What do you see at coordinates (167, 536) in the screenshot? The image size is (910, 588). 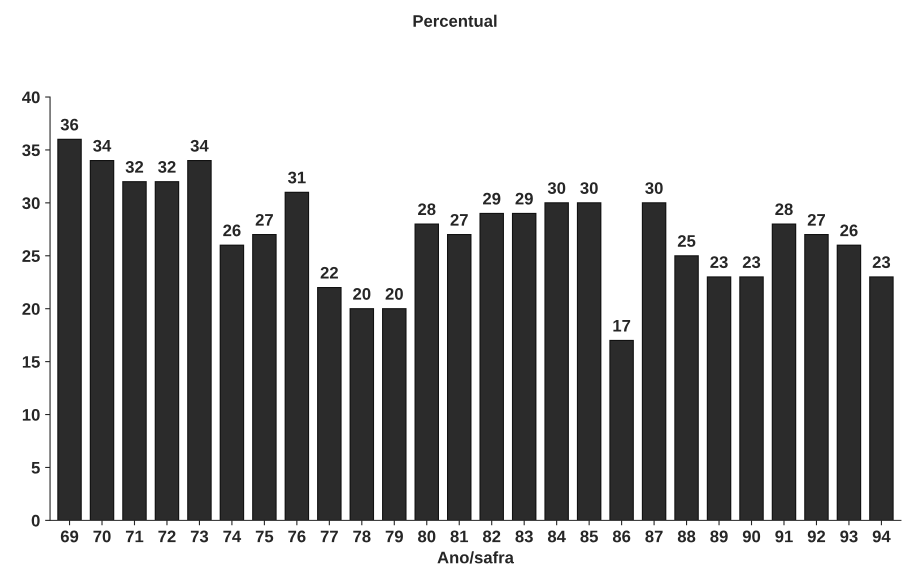 I see `x-tick-label: 72` at bounding box center [167, 536].